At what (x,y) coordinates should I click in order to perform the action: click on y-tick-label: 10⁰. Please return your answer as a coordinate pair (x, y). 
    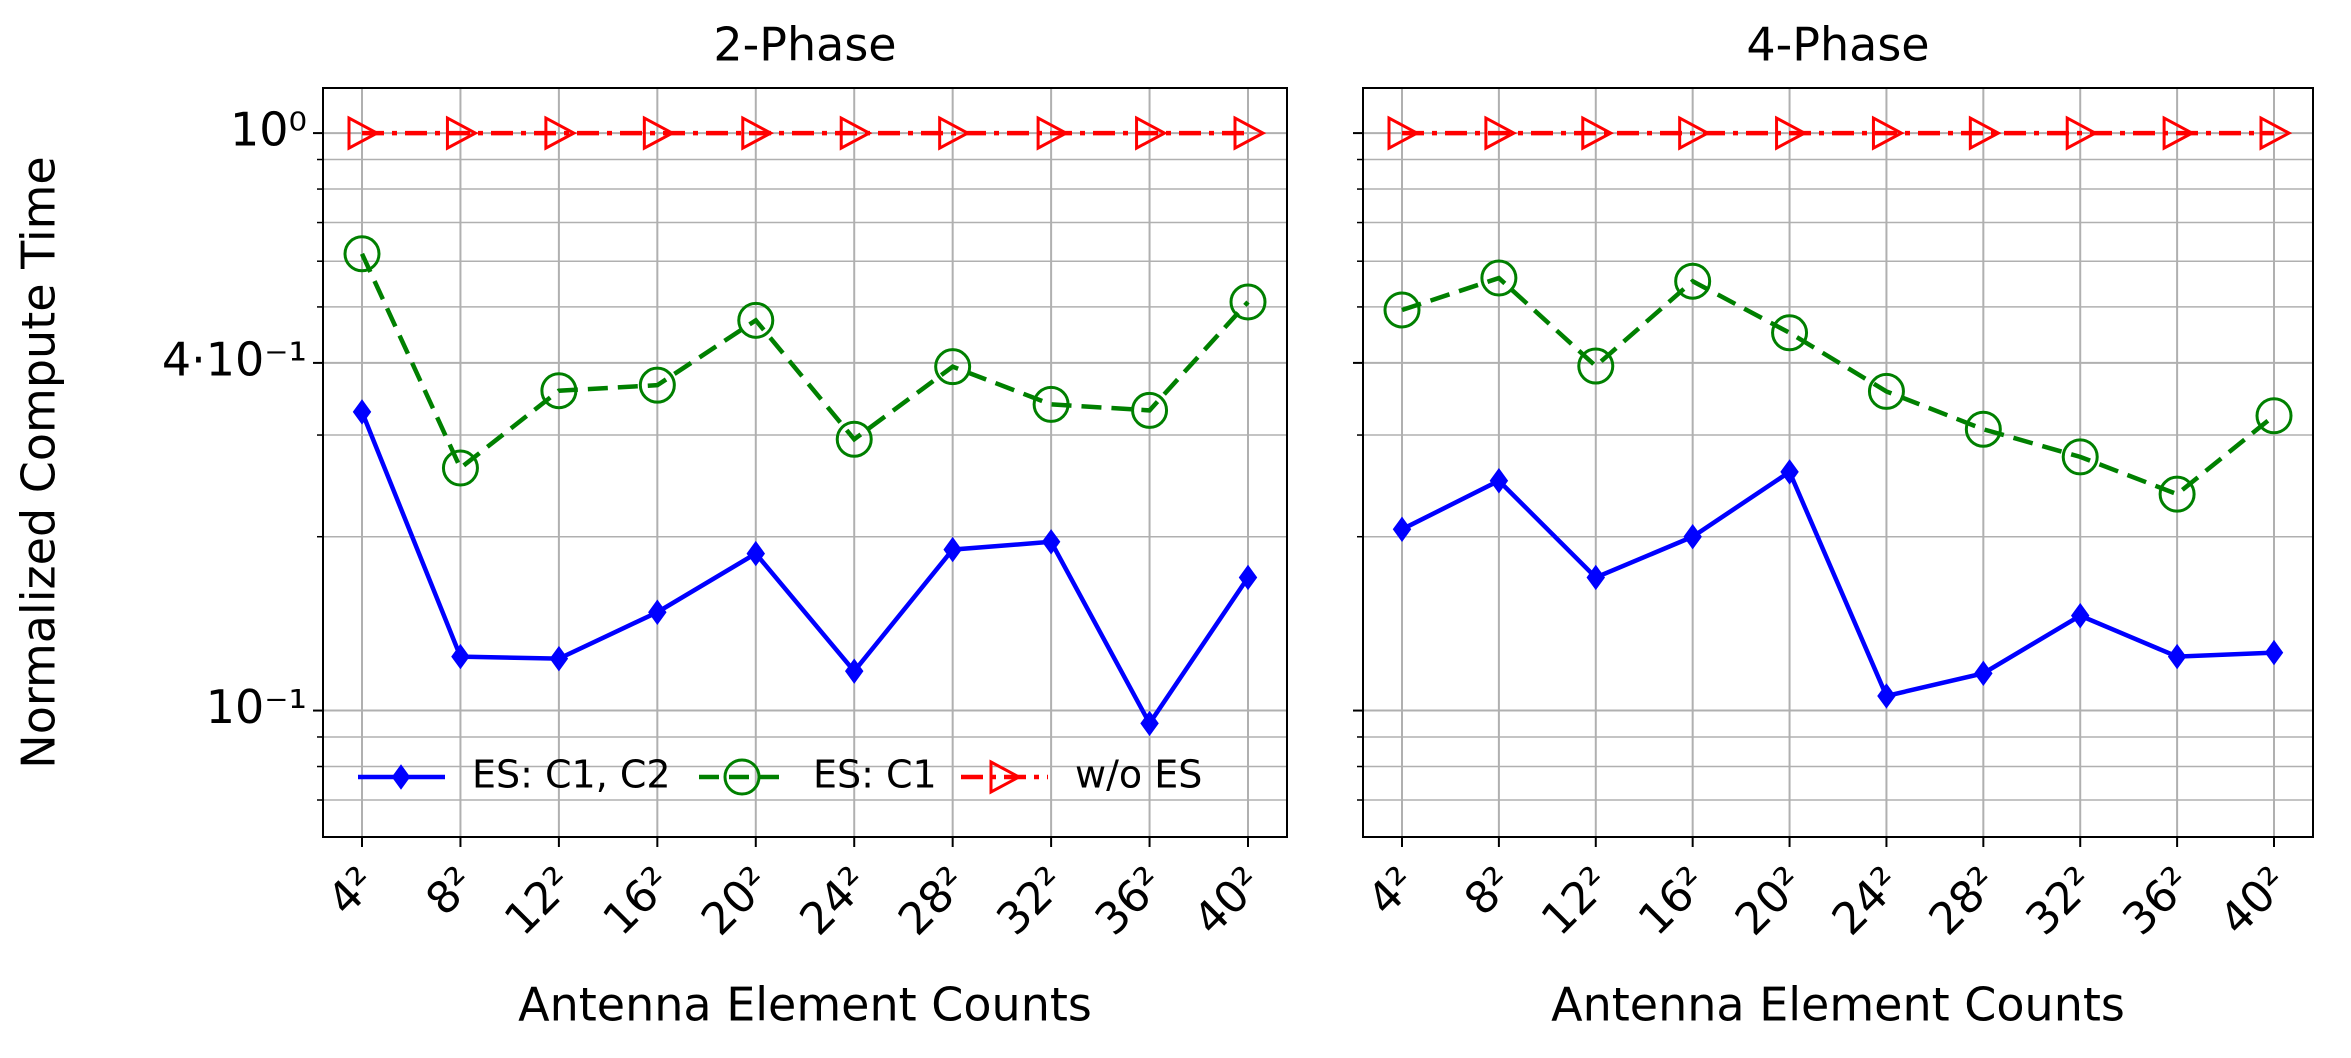
    Looking at the image, I should click on (268, 130).